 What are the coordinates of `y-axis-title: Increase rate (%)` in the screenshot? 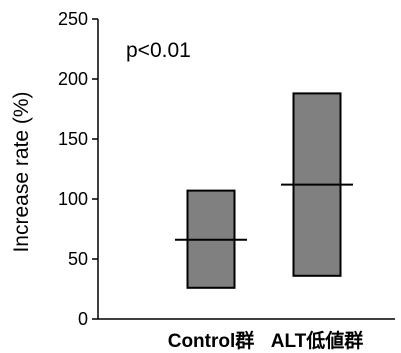 It's located at (21, 171).